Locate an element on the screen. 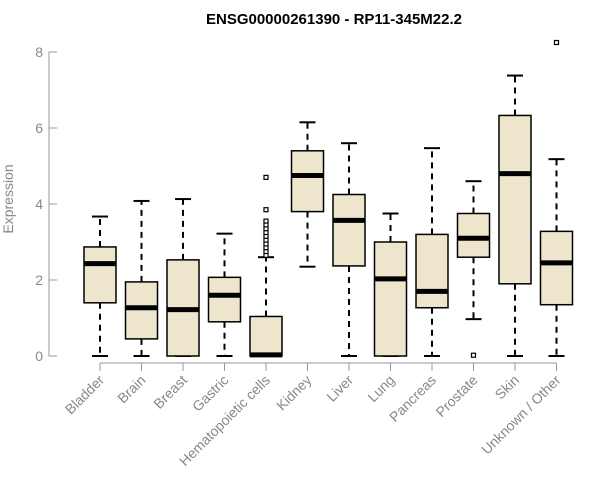  box-kidney is located at coordinates (307, 194).